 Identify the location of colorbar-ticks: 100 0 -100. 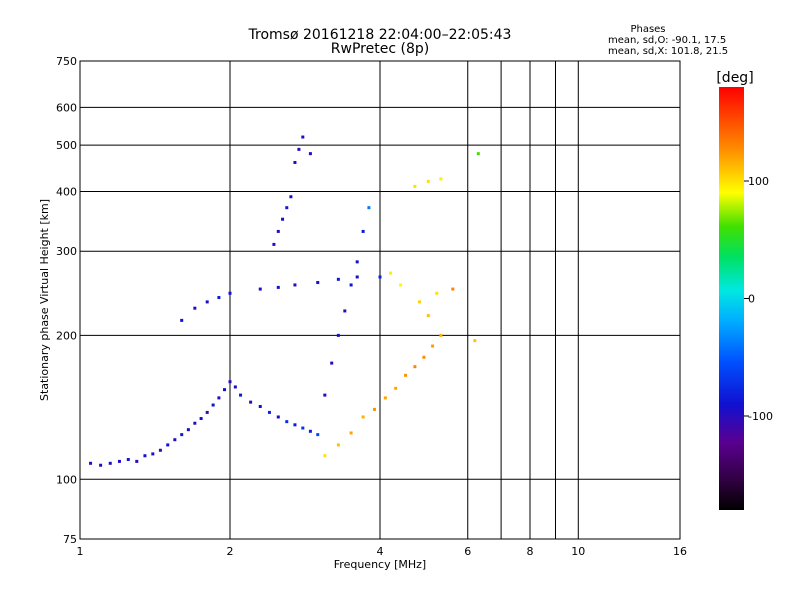
(758, 299).